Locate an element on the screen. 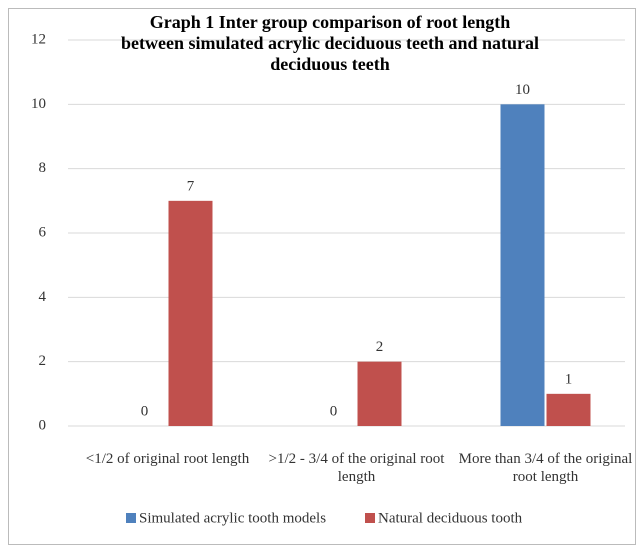 This screenshot has width=643, height=552. y-tick-label: 4 is located at coordinates (43, 297).